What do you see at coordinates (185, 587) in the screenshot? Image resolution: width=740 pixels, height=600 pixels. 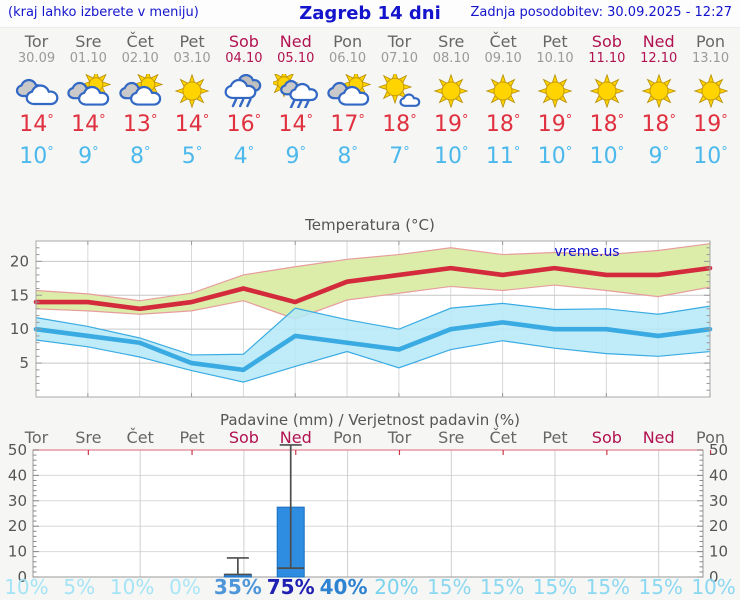 I see `precipitation-probability: 0%` at bounding box center [185, 587].